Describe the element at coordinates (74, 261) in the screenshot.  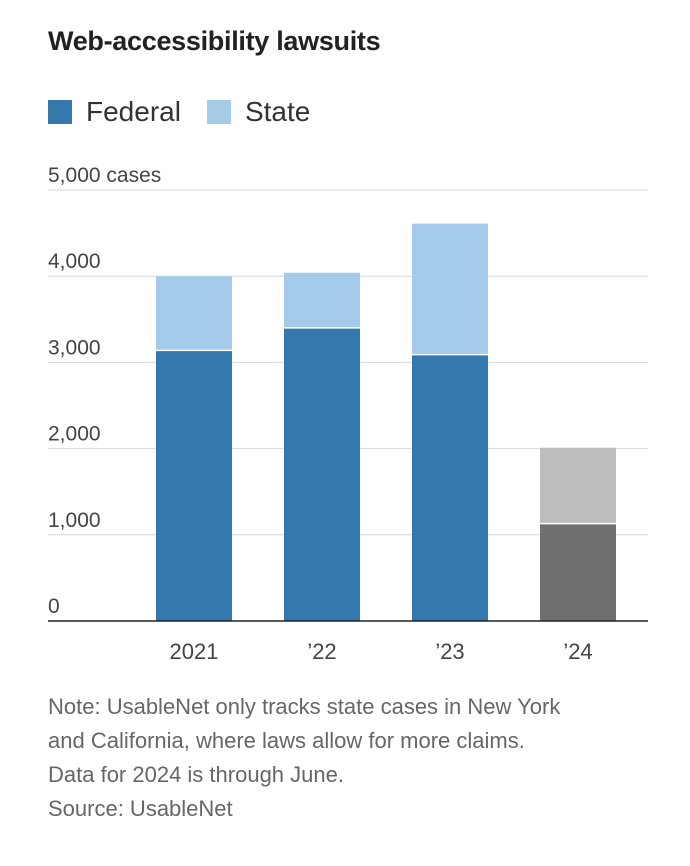
I see `y-tick-label: 4,000` at that location.